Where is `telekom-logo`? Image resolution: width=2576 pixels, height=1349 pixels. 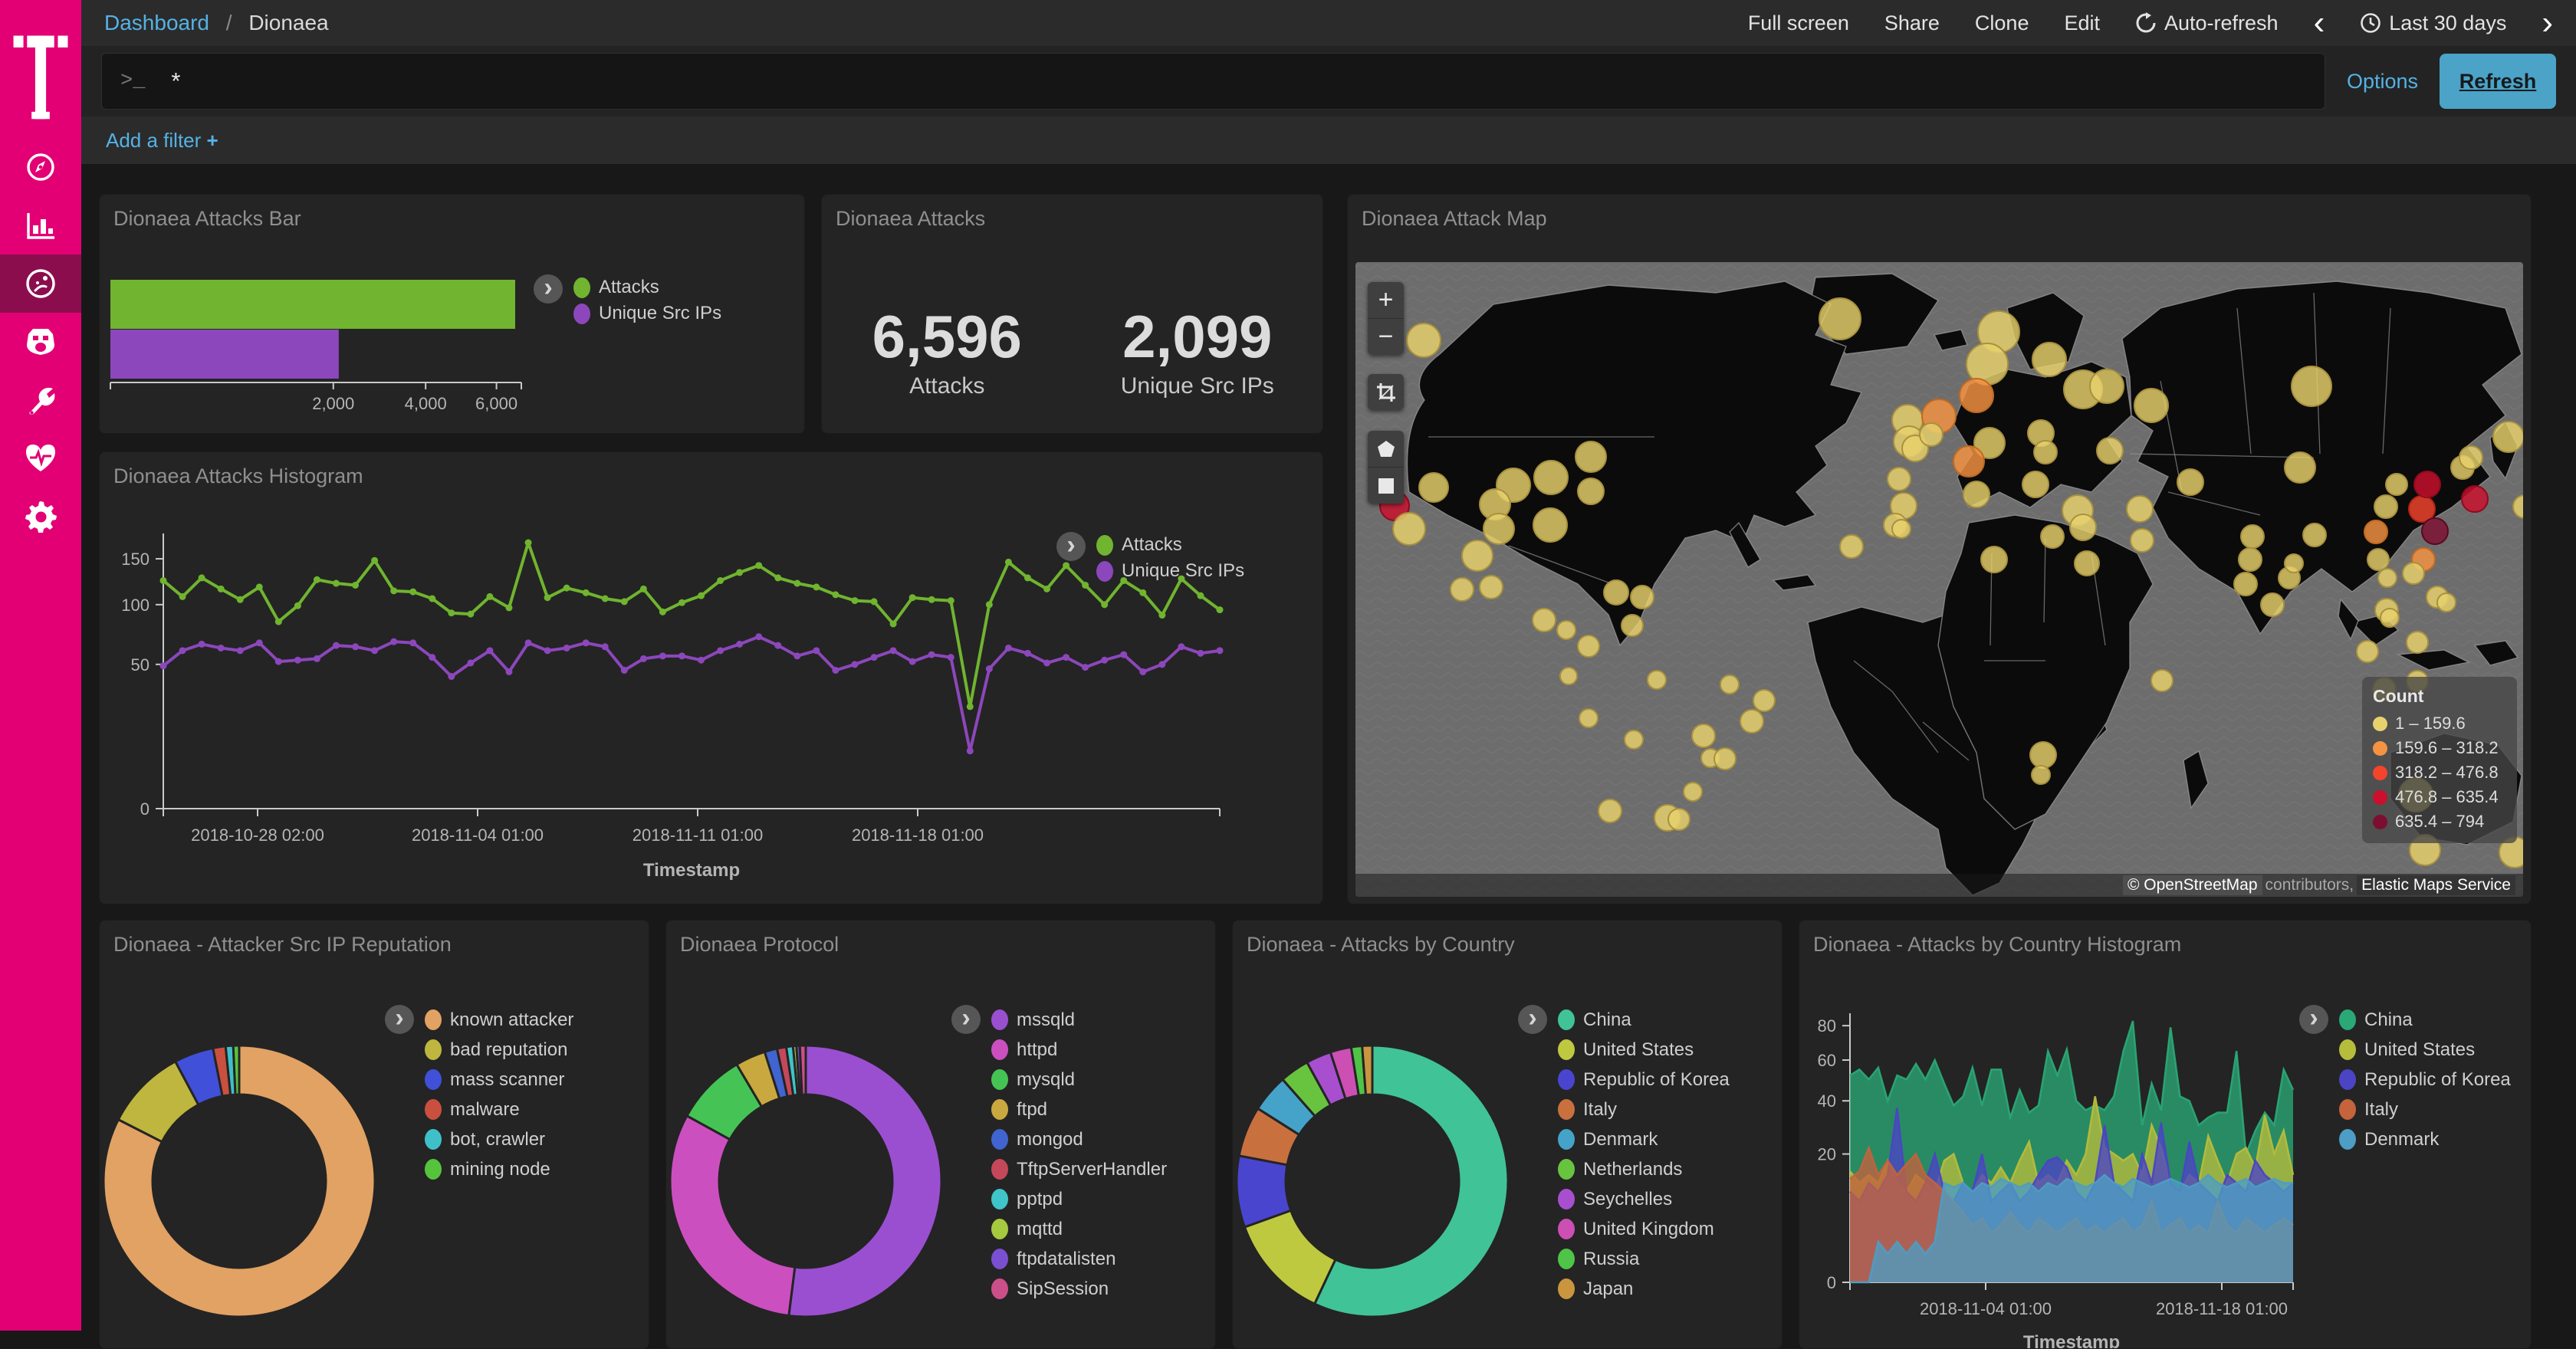 telekom-logo is located at coordinates (41, 69).